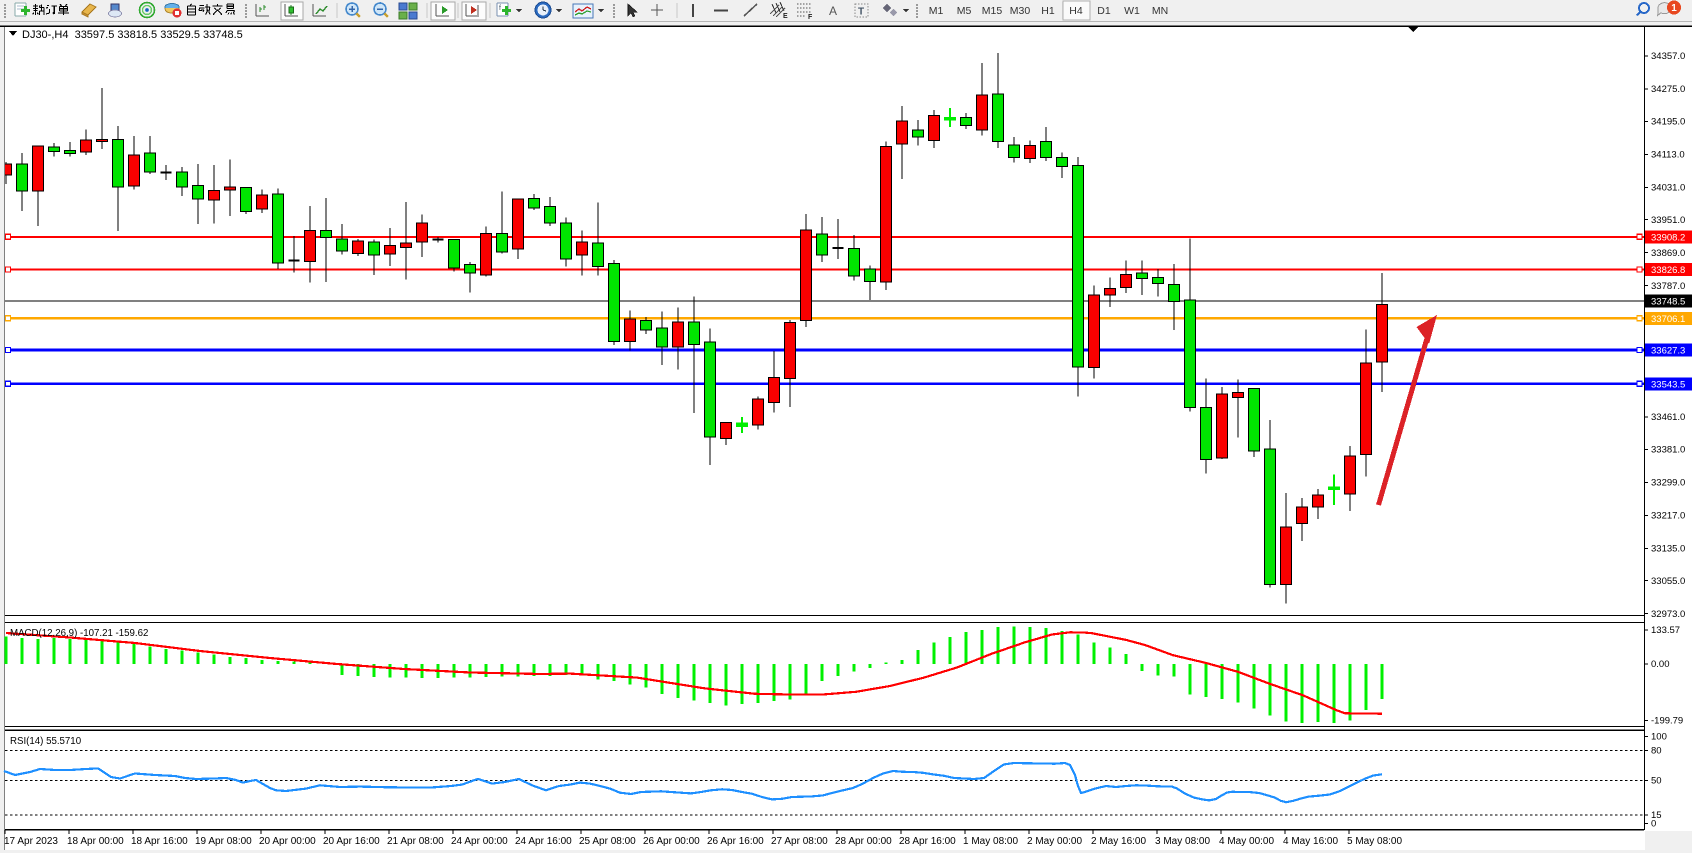 Image resolution: width=1692 pixels, height=853 pixels. I want to click on svg-text: 5 May 08:00, so click(1374, 841).